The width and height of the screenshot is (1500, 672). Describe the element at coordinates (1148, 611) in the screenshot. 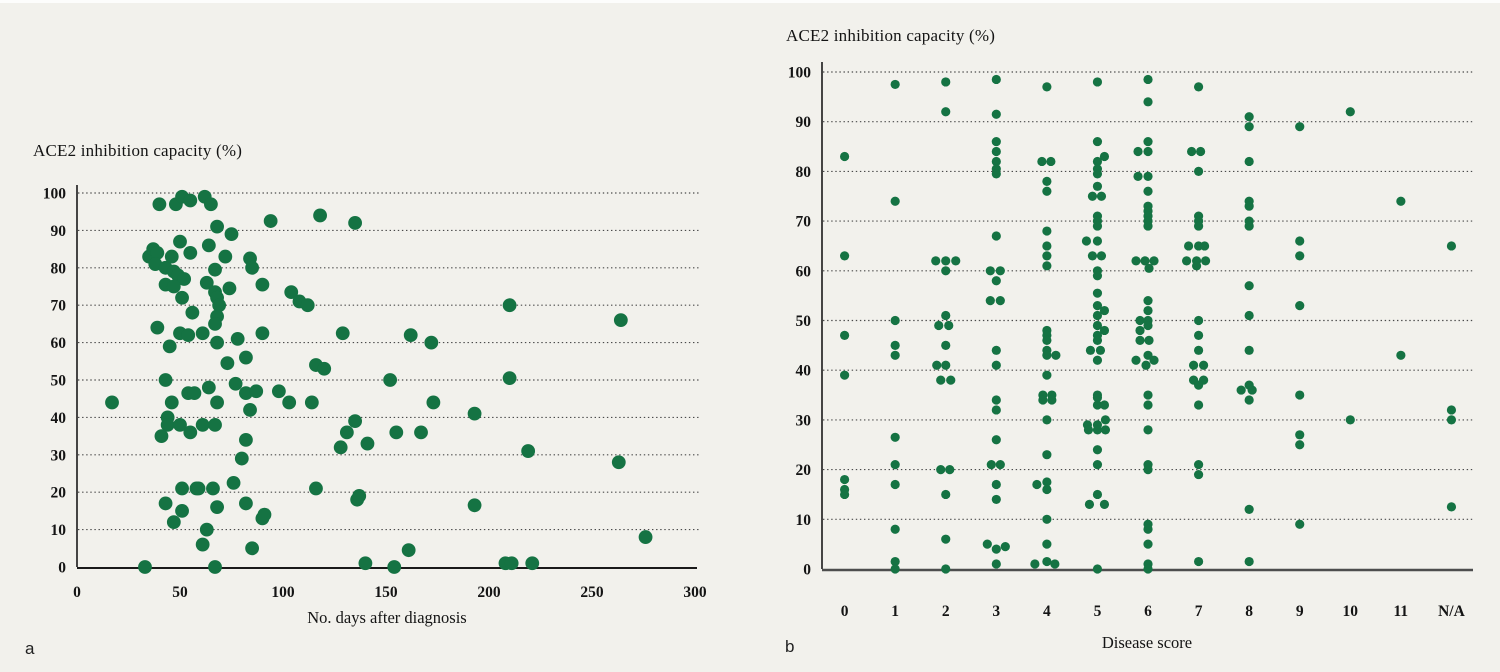

I see `x-tick-label-b-6: 6` at that location.